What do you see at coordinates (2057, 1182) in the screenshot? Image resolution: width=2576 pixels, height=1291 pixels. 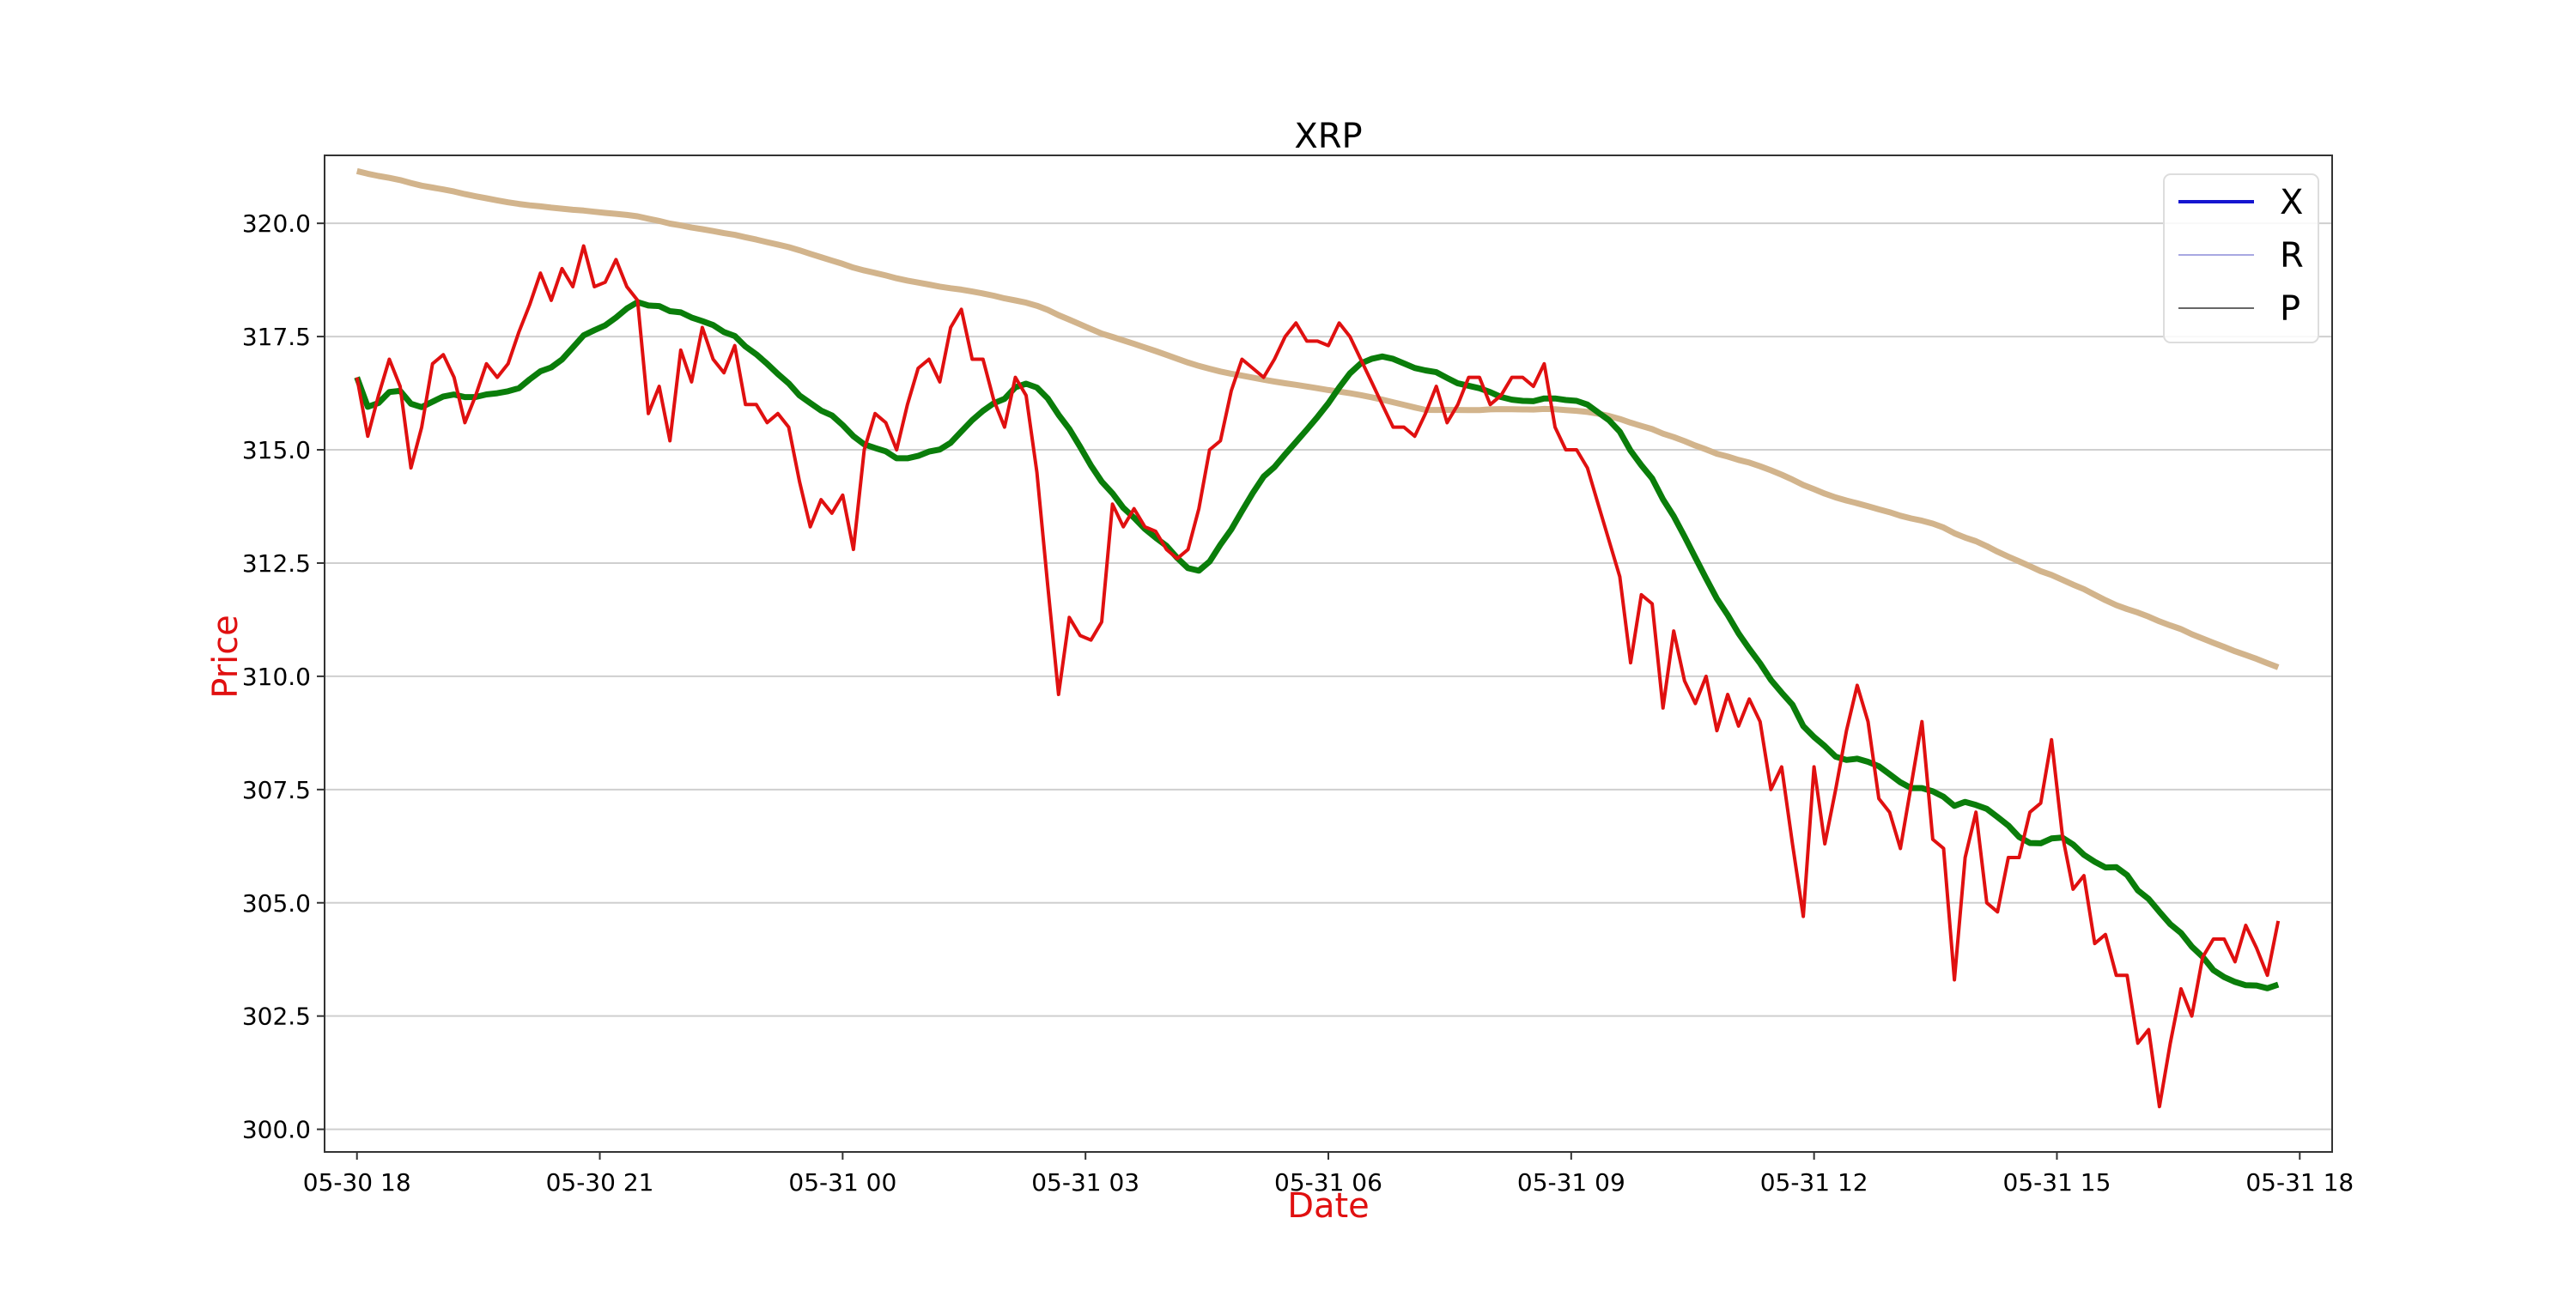 I see `x-tick-label: 05-31 15` at bounding box center [2057, 1182].